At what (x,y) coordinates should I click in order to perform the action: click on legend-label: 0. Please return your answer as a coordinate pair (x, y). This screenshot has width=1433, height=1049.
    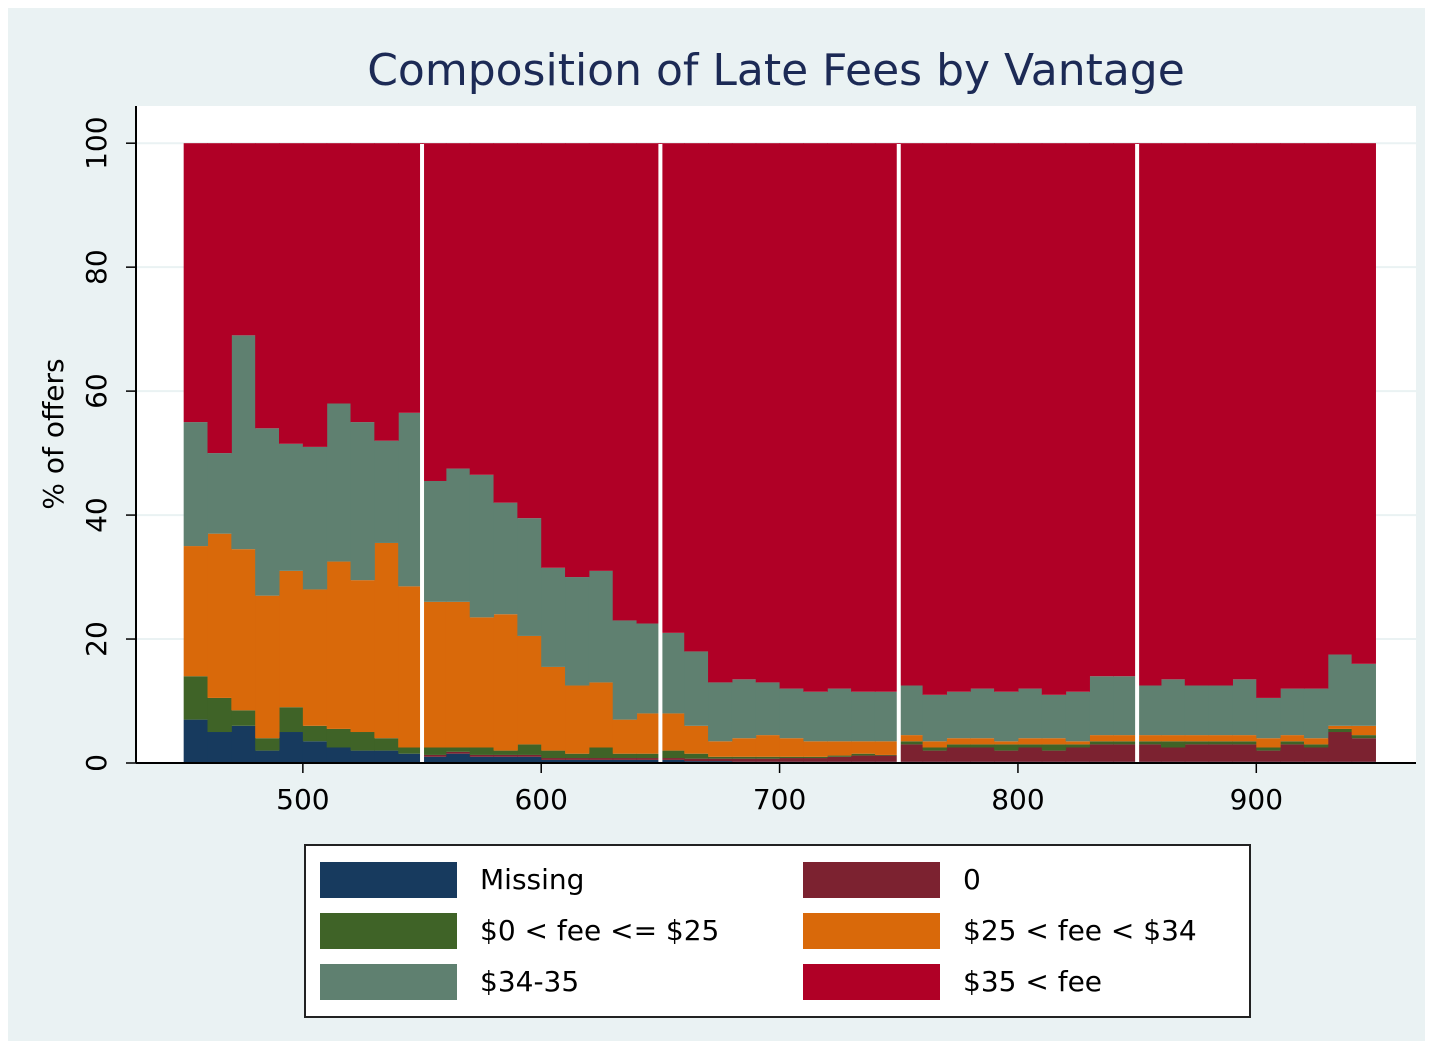
    Looking at the image, I should click on (972, 879).